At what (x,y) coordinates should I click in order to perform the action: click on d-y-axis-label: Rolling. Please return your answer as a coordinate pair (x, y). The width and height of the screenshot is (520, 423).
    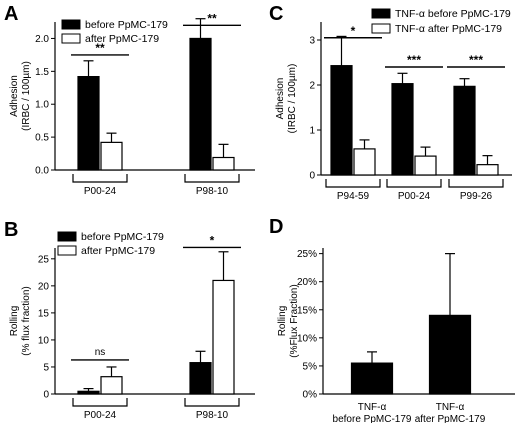
    Looking at the image, I should click on (282, 321).